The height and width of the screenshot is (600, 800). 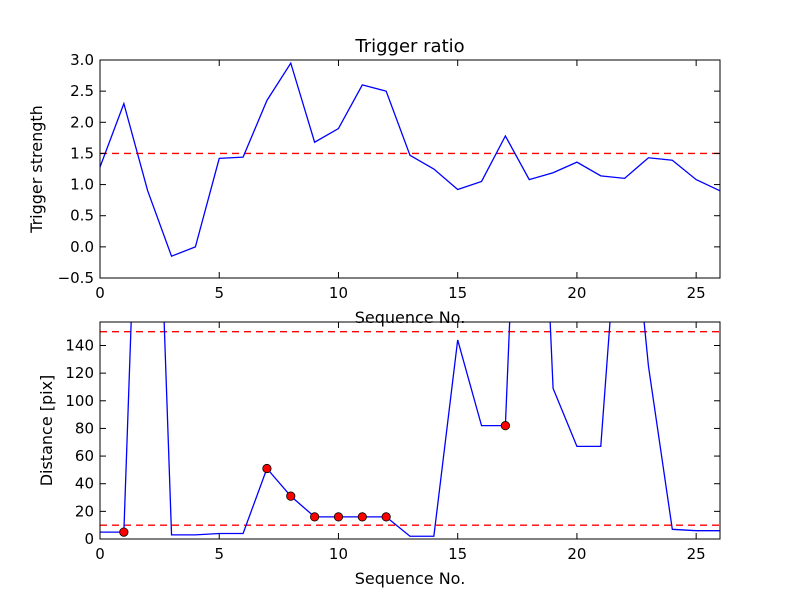 What do you see at coordinates (82, 91) in the screenshot?
I see `y-tick-label: 2.5` at bounding box center [82, 91].